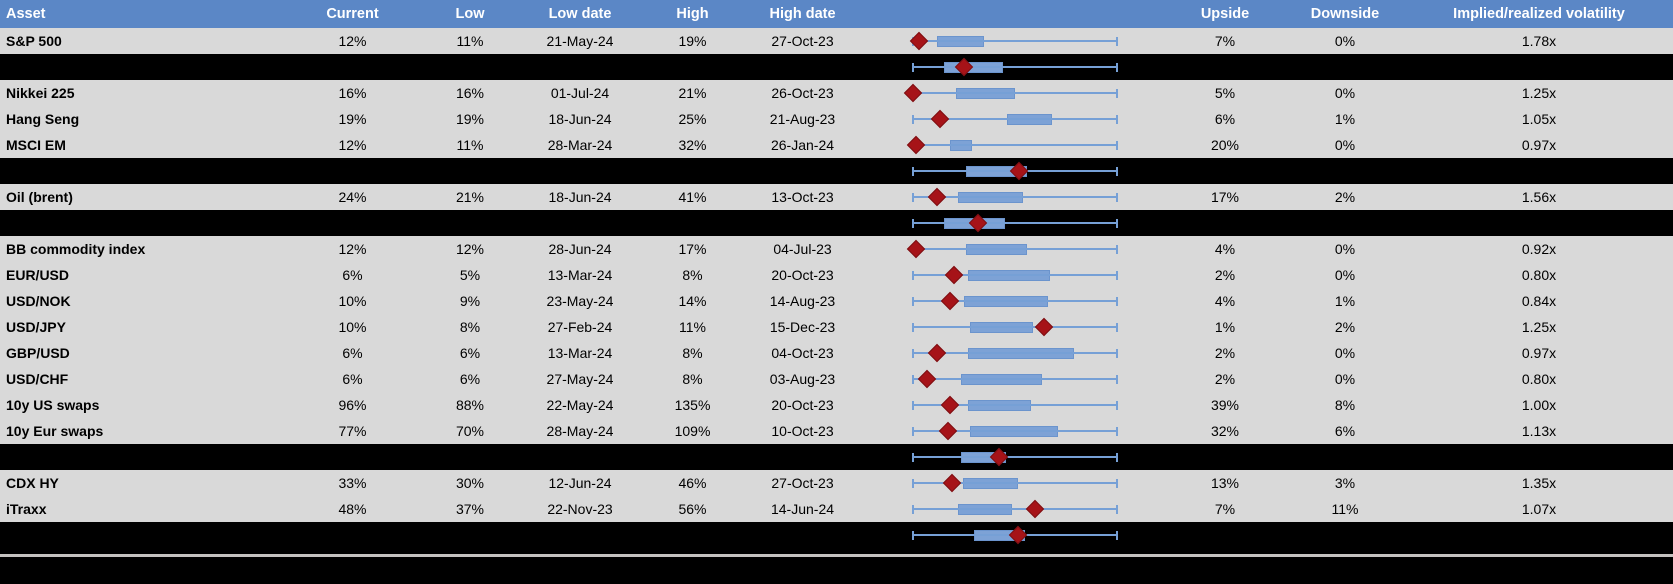 Image resolution: width=1673 pixels, height=584 pixels. What do you see at coordinates (692, 431) in the screenshot?
I see `high-volatility: 109%` at bounding box center [692, 431].